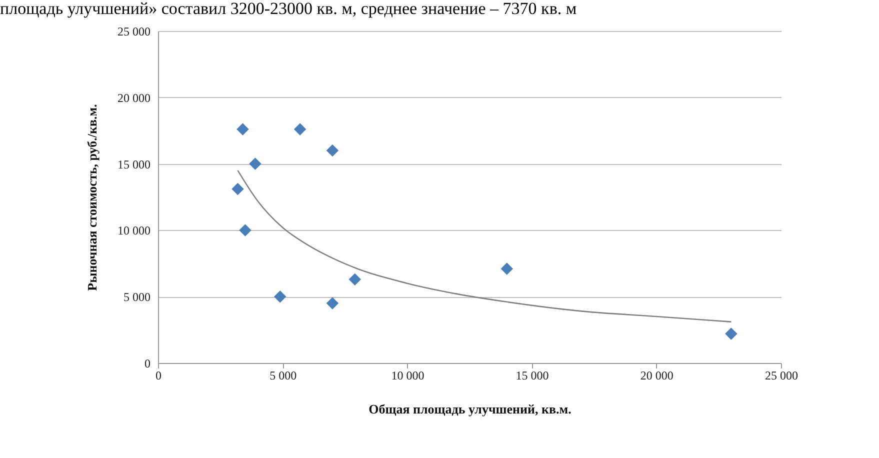 The image size is (879, 458). Describe the element at coordinates (283, 375) in the screenshot. I see `x-tick-label: 5 000` at that location.